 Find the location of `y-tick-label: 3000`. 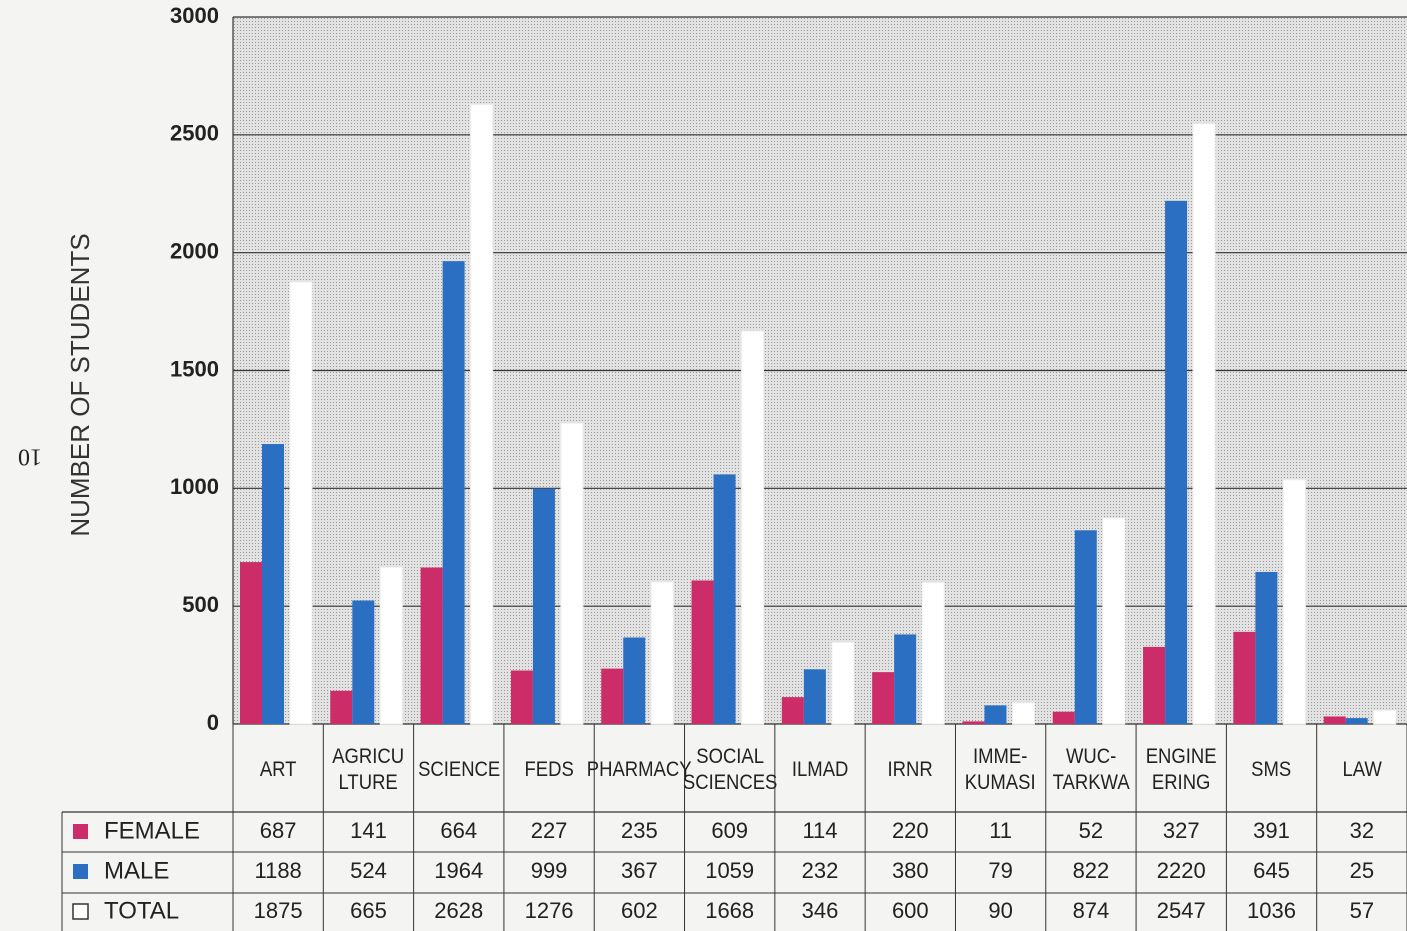

y-tick-label: 3000 is located at coordinates (194, 15).